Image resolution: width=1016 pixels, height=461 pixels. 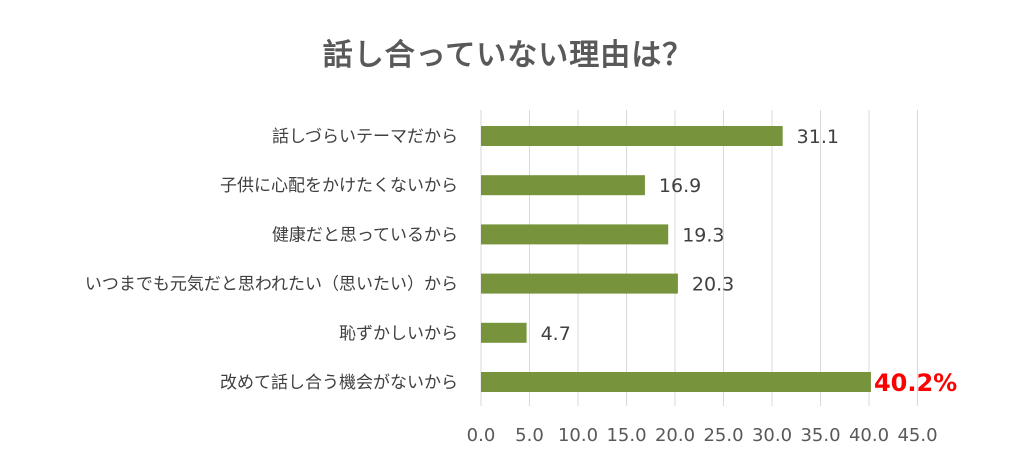 What do you see at coordinates (772, 435) in the screenshot?
I see `x-tick-label: 30.0` at bounding box center [772, 435].